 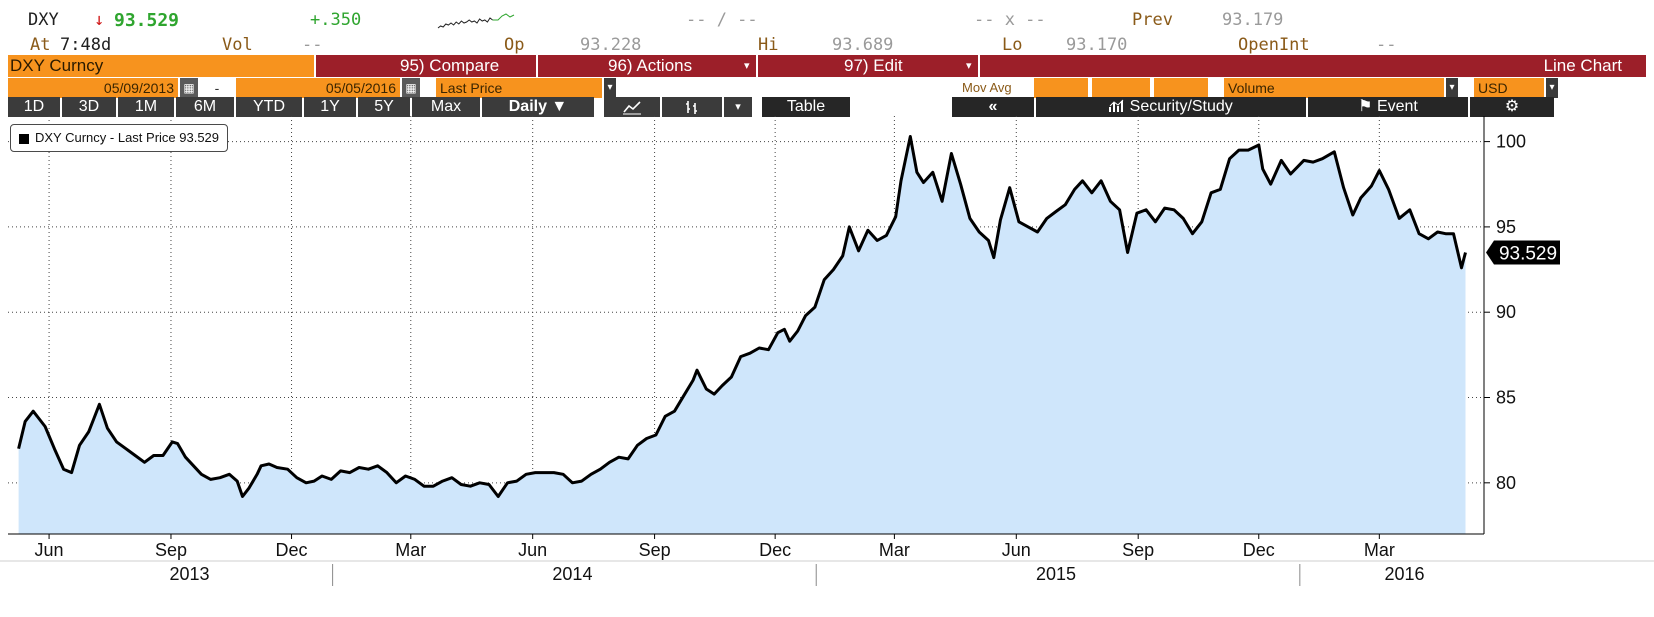 What do you see at coordinates (1152, 20) in the screenshot?
I see `prev-label: Prev` at bounding box center [1152, 20].